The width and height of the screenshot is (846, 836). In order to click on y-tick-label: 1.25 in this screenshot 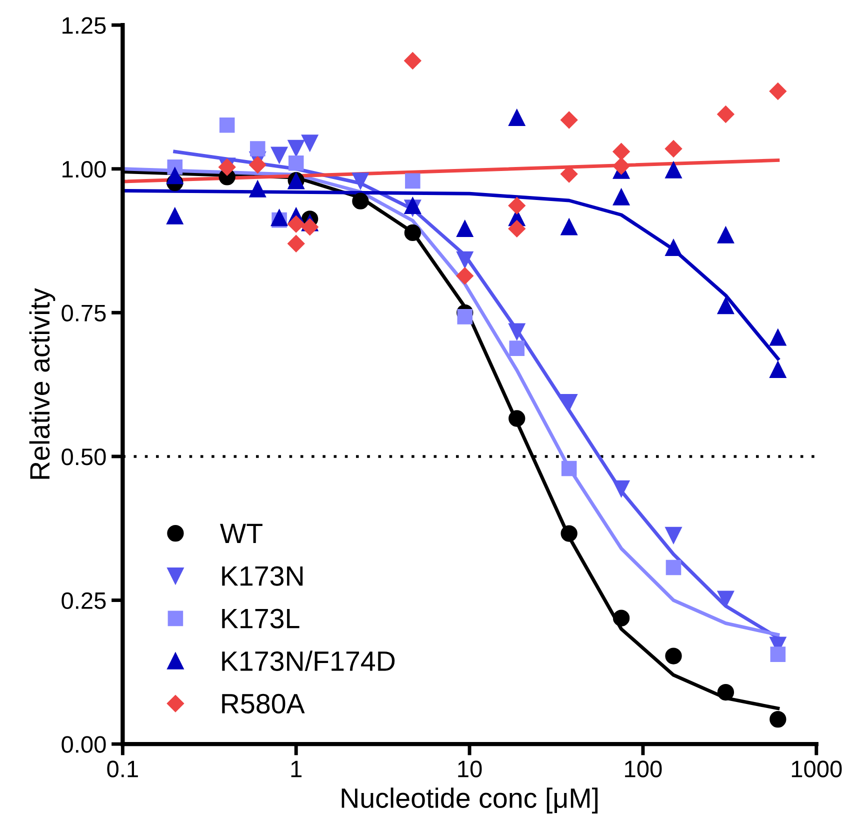, I will do `click(84, 25)`.